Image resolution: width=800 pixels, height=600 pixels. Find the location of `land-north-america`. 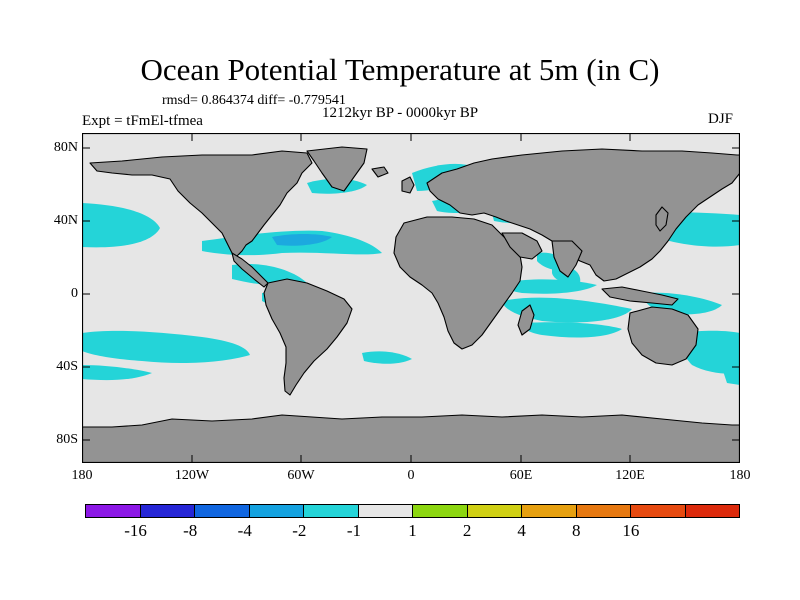

land-north-america is located at coordinates (201, 204).